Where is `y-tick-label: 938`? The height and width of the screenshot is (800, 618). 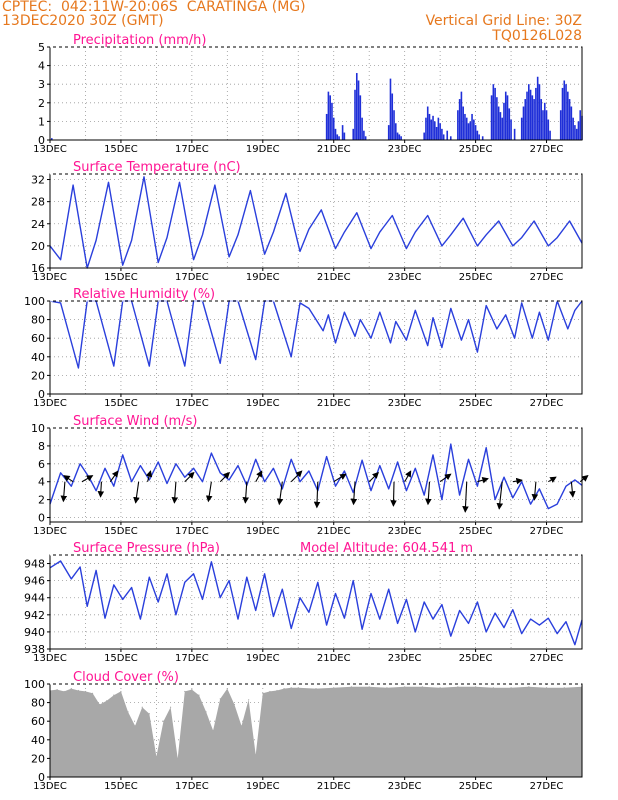
y-tick-label: 938 is located at coordinates (34, 649).